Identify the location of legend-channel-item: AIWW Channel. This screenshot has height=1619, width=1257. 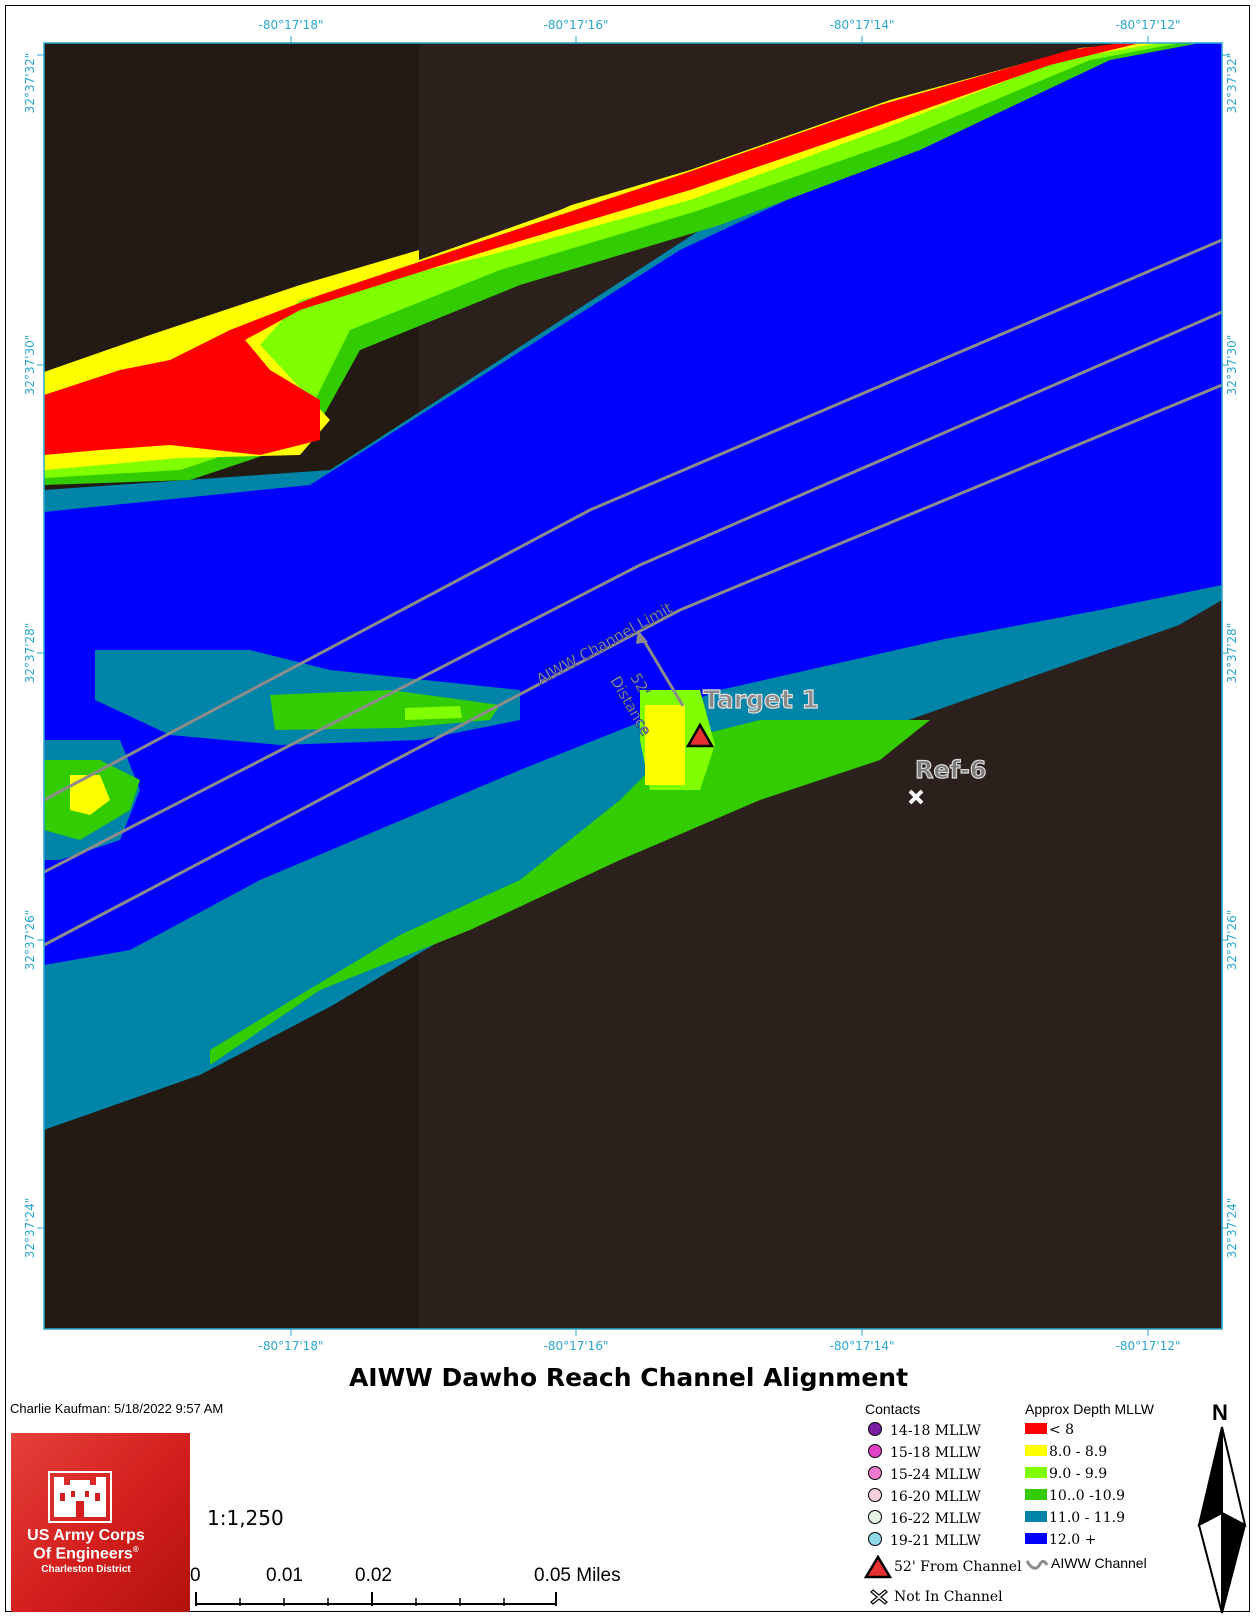
(1086, 1563).